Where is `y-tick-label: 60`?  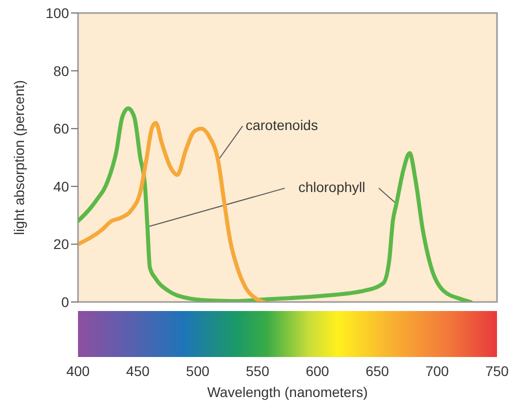
y-tick-label: 60 is located at coordinates (61, 128).